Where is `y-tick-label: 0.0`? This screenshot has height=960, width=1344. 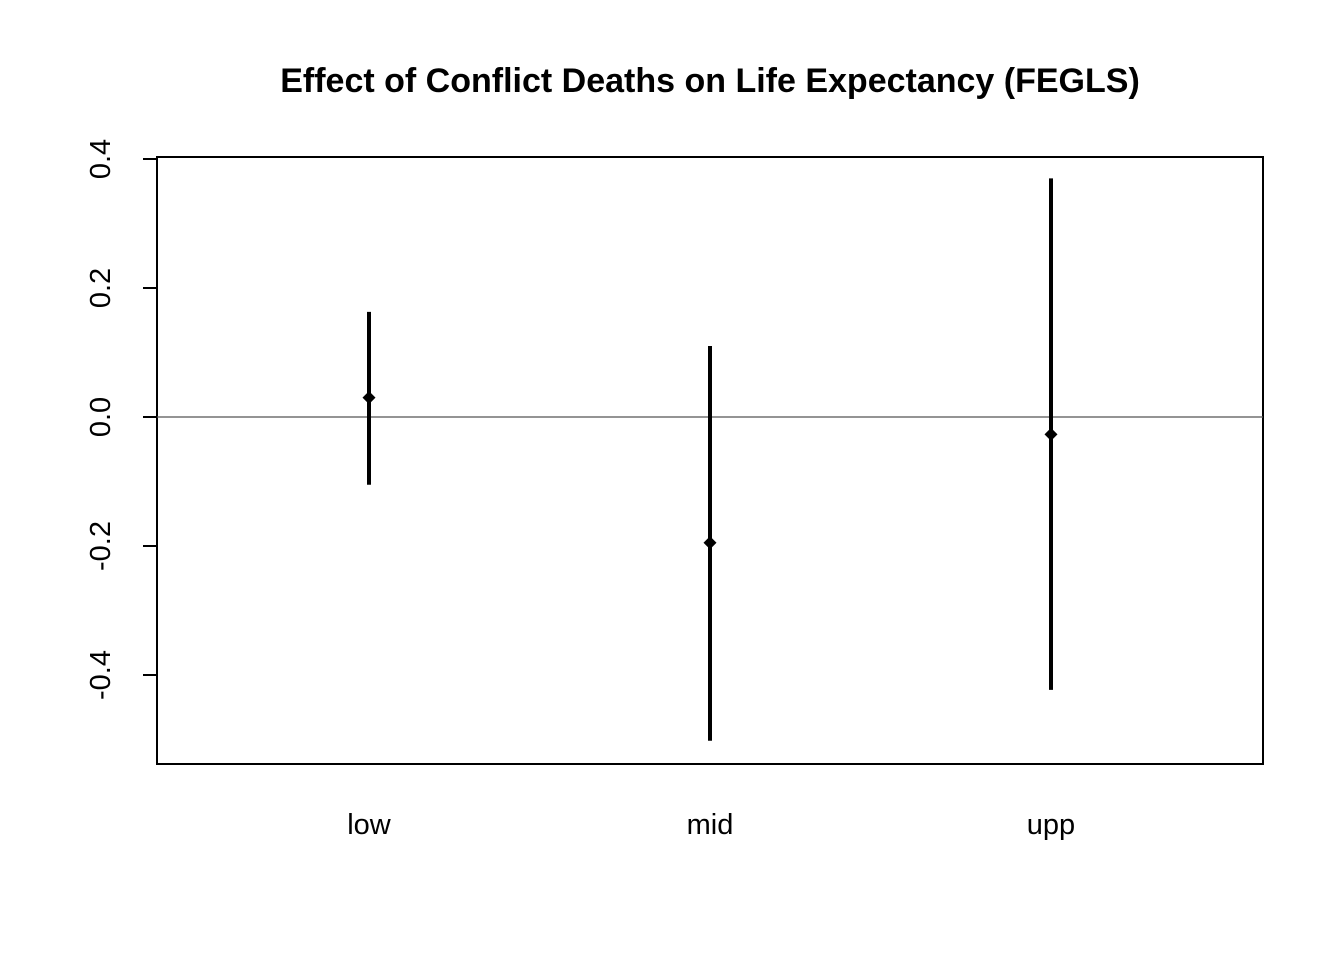 y-tick-label: 0.0 is located at coordinates (101, 417).